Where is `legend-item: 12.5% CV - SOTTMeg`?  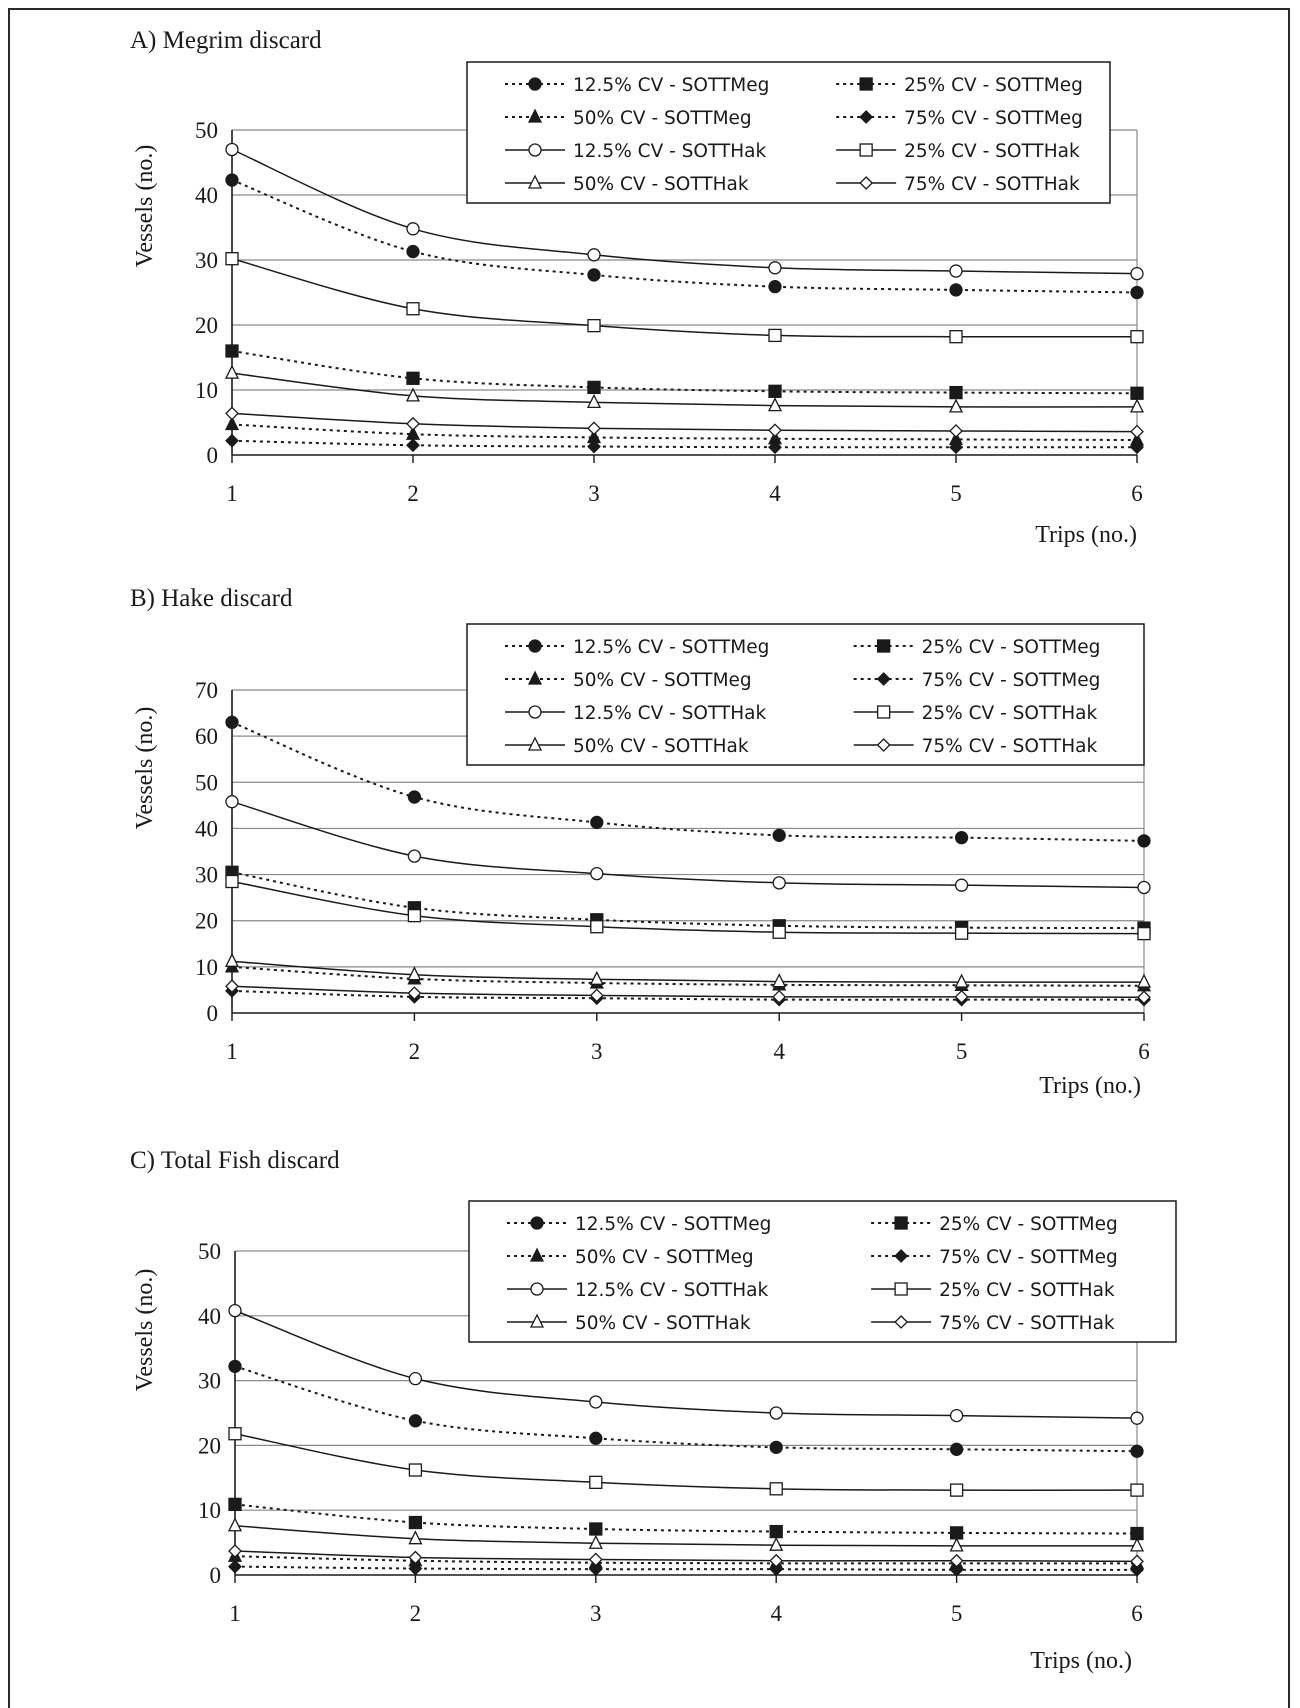
legend-item: 12.5% CV - SOTTMeg is located at coordinates (639, 1224).